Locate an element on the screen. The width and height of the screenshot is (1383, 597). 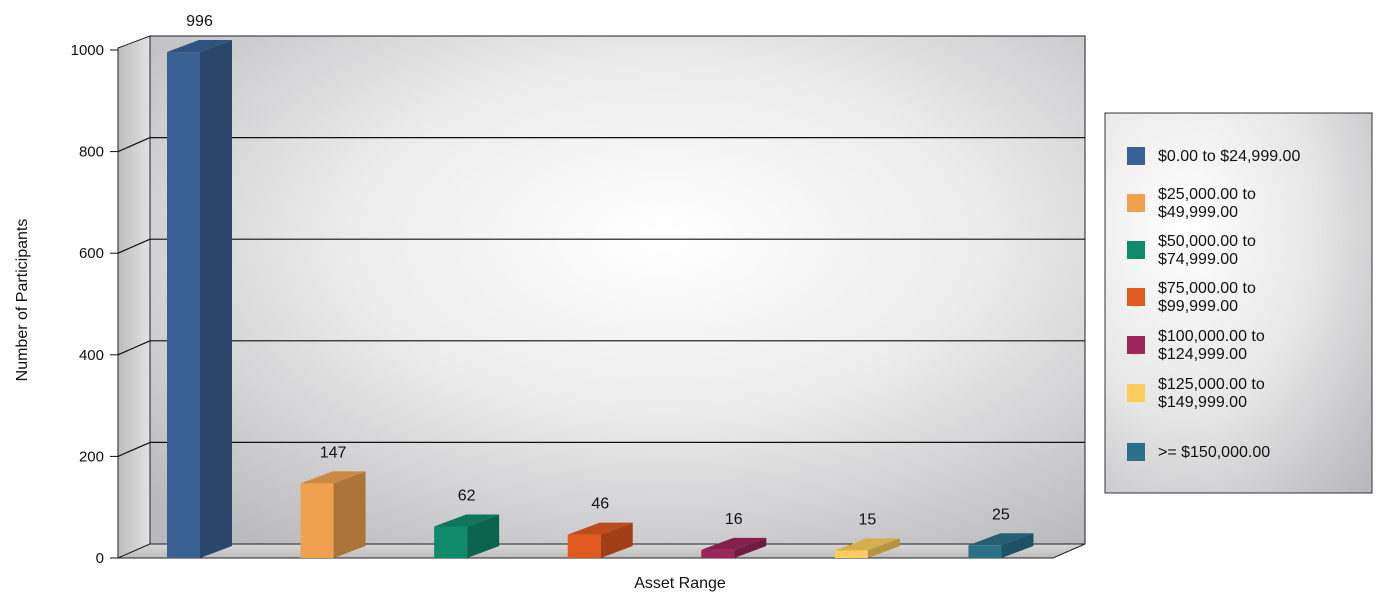
legend-label: >= $150,000.00 is located at coordinates (1214, 452).